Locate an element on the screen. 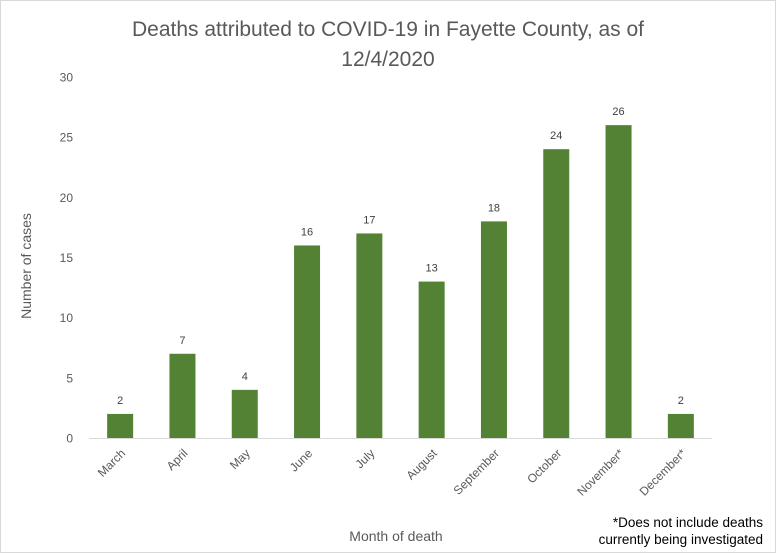 This screenshot has height=553, width=776. data-label: 26 is located at coordinates (618, 112).